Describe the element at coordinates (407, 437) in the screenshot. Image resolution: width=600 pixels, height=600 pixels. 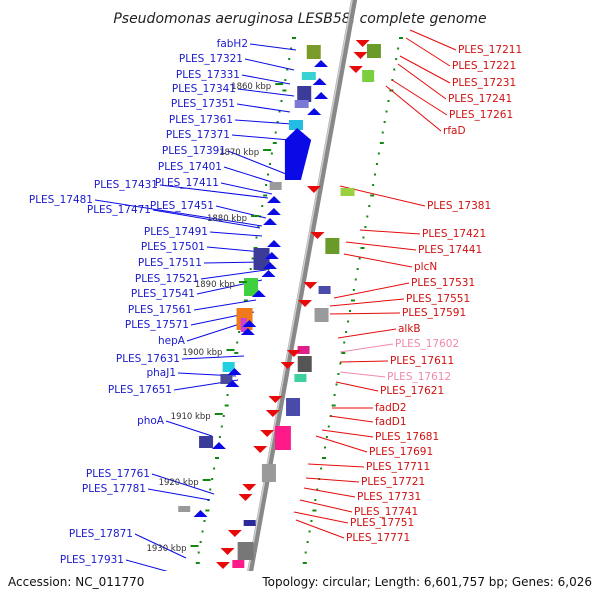
I see `gene-label-right: PLES_17681` at that location.